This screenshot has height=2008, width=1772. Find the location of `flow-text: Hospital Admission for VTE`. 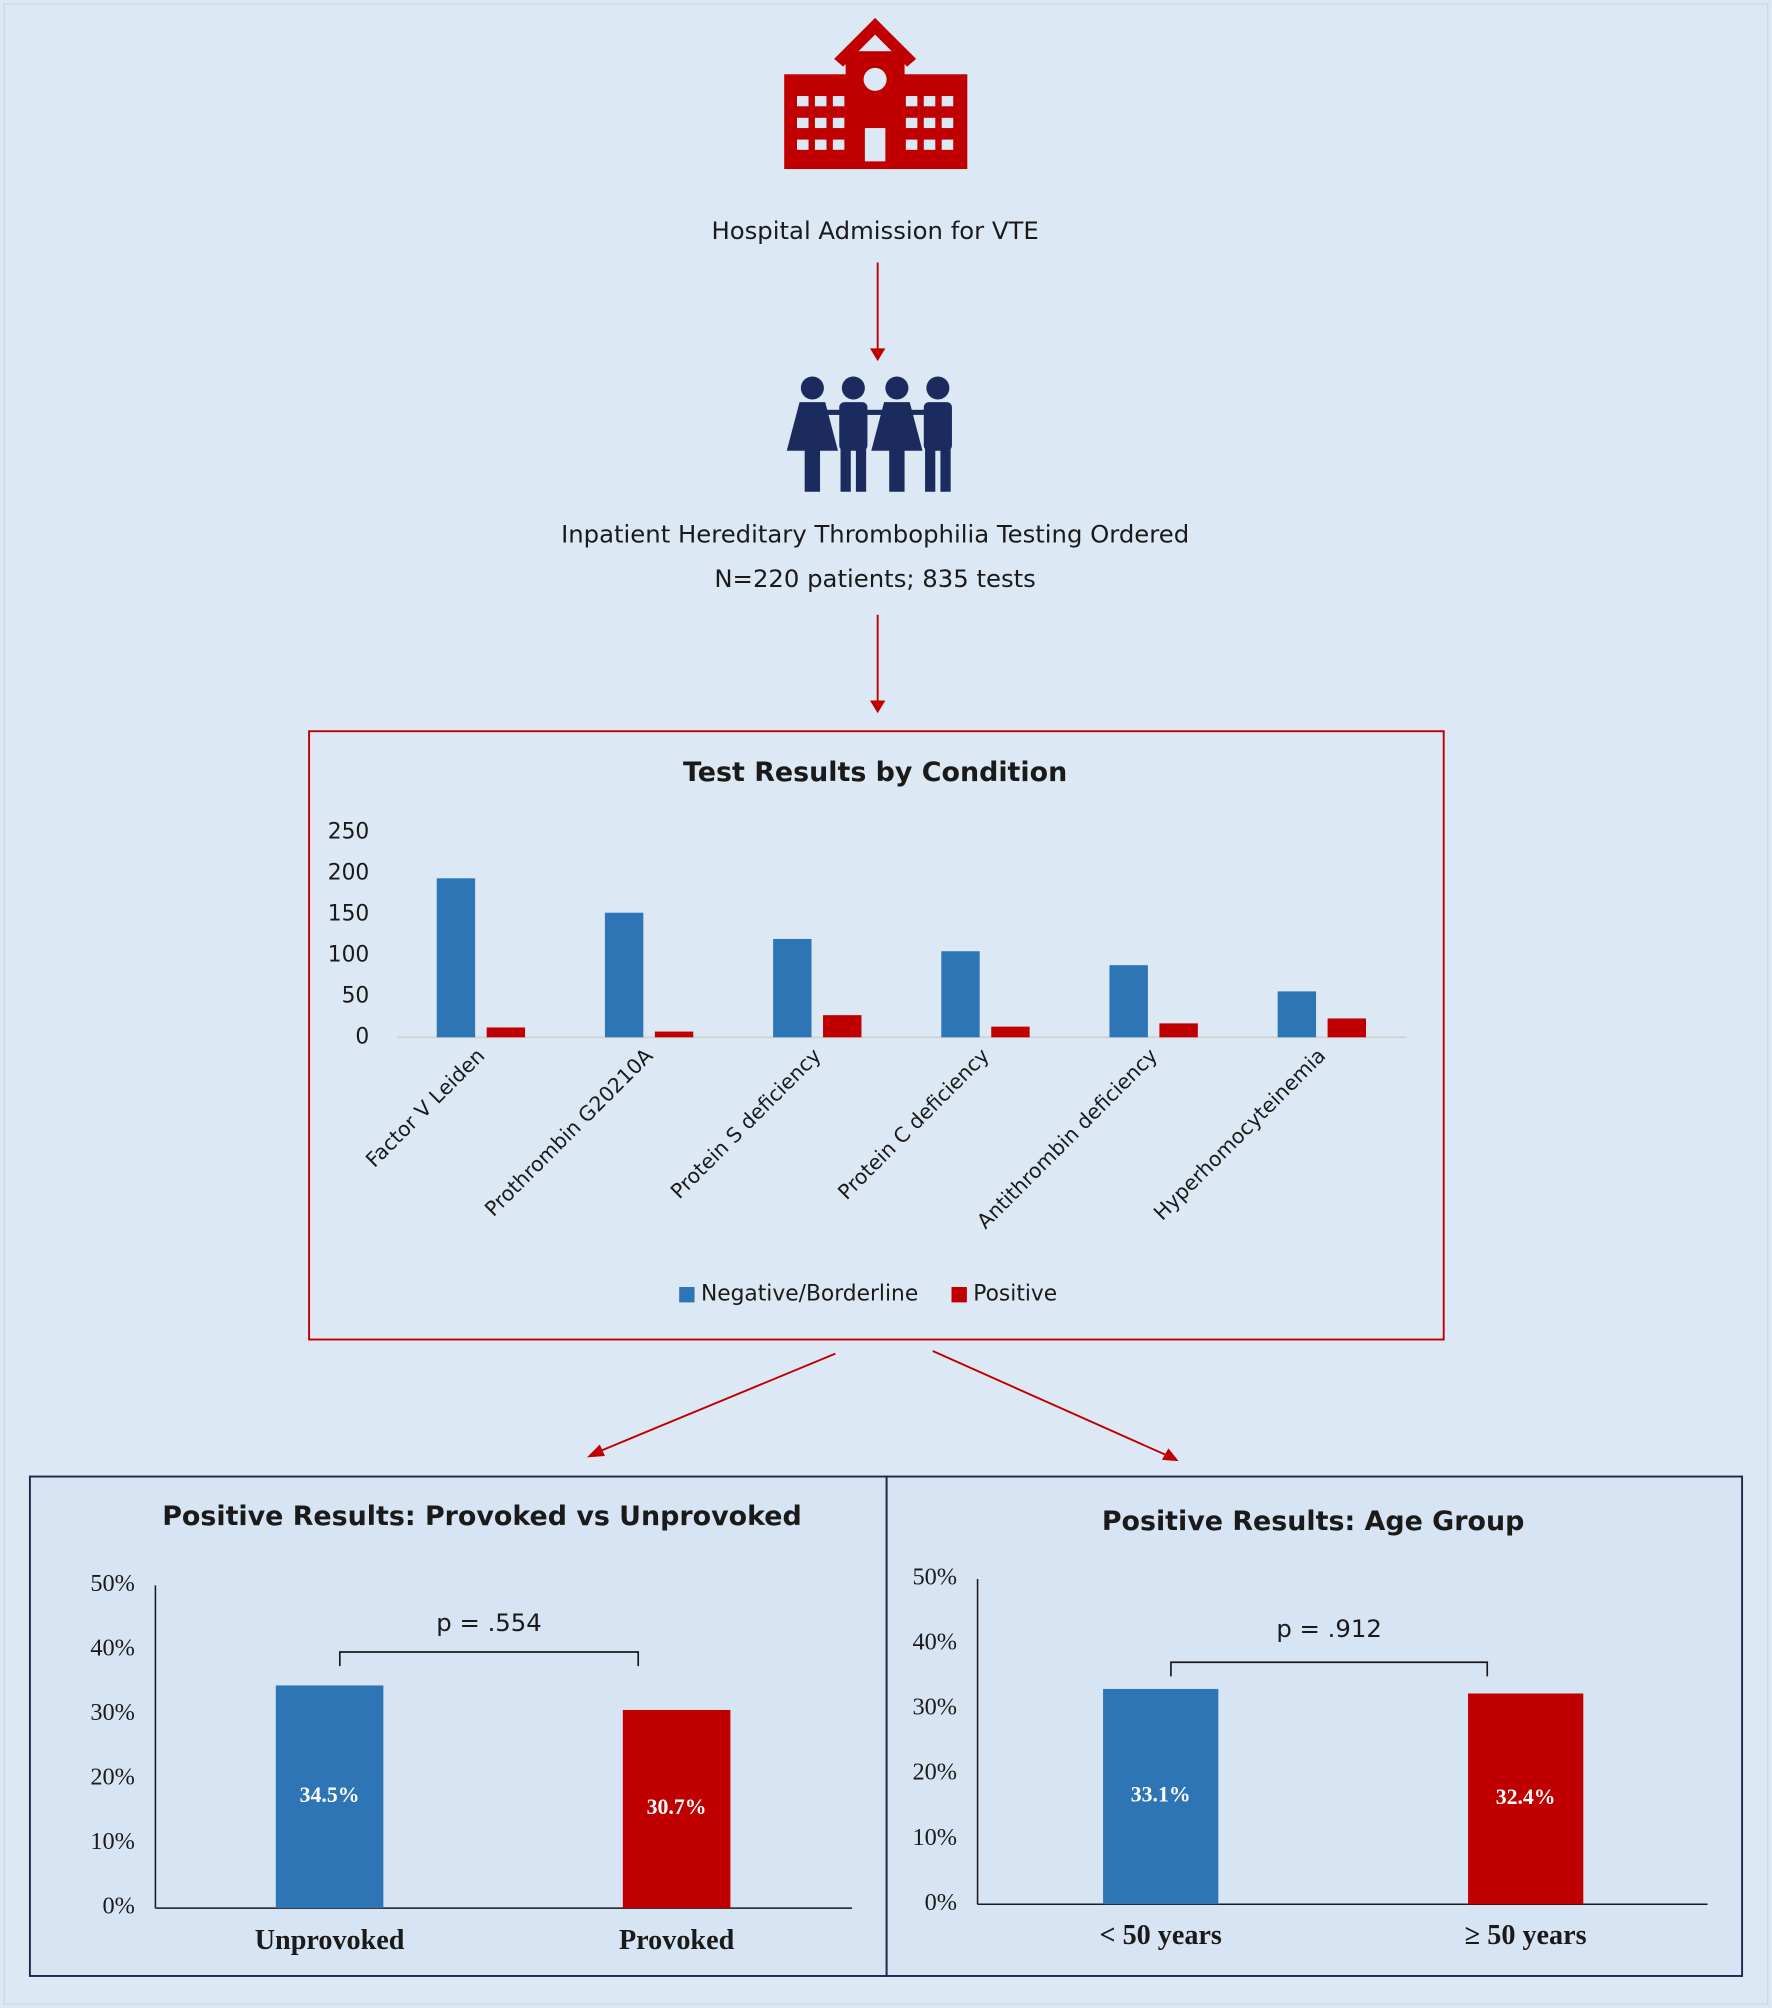

flow-text: Hospital Admission for VTE is located at coordinates (874, 230).